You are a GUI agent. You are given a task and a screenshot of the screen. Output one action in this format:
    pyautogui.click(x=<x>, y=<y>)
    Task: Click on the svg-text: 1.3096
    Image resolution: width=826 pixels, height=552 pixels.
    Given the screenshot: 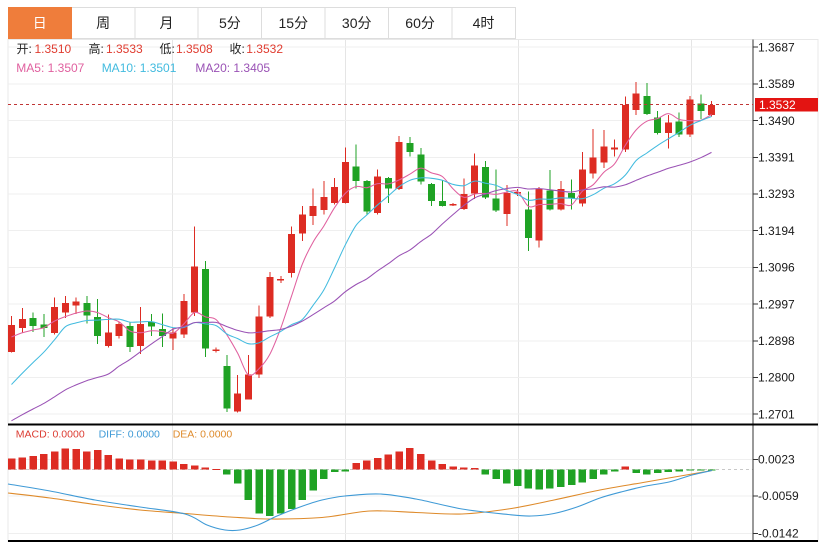 What is the action you would take?
    pyautogui.click(x=776, y=268)
    